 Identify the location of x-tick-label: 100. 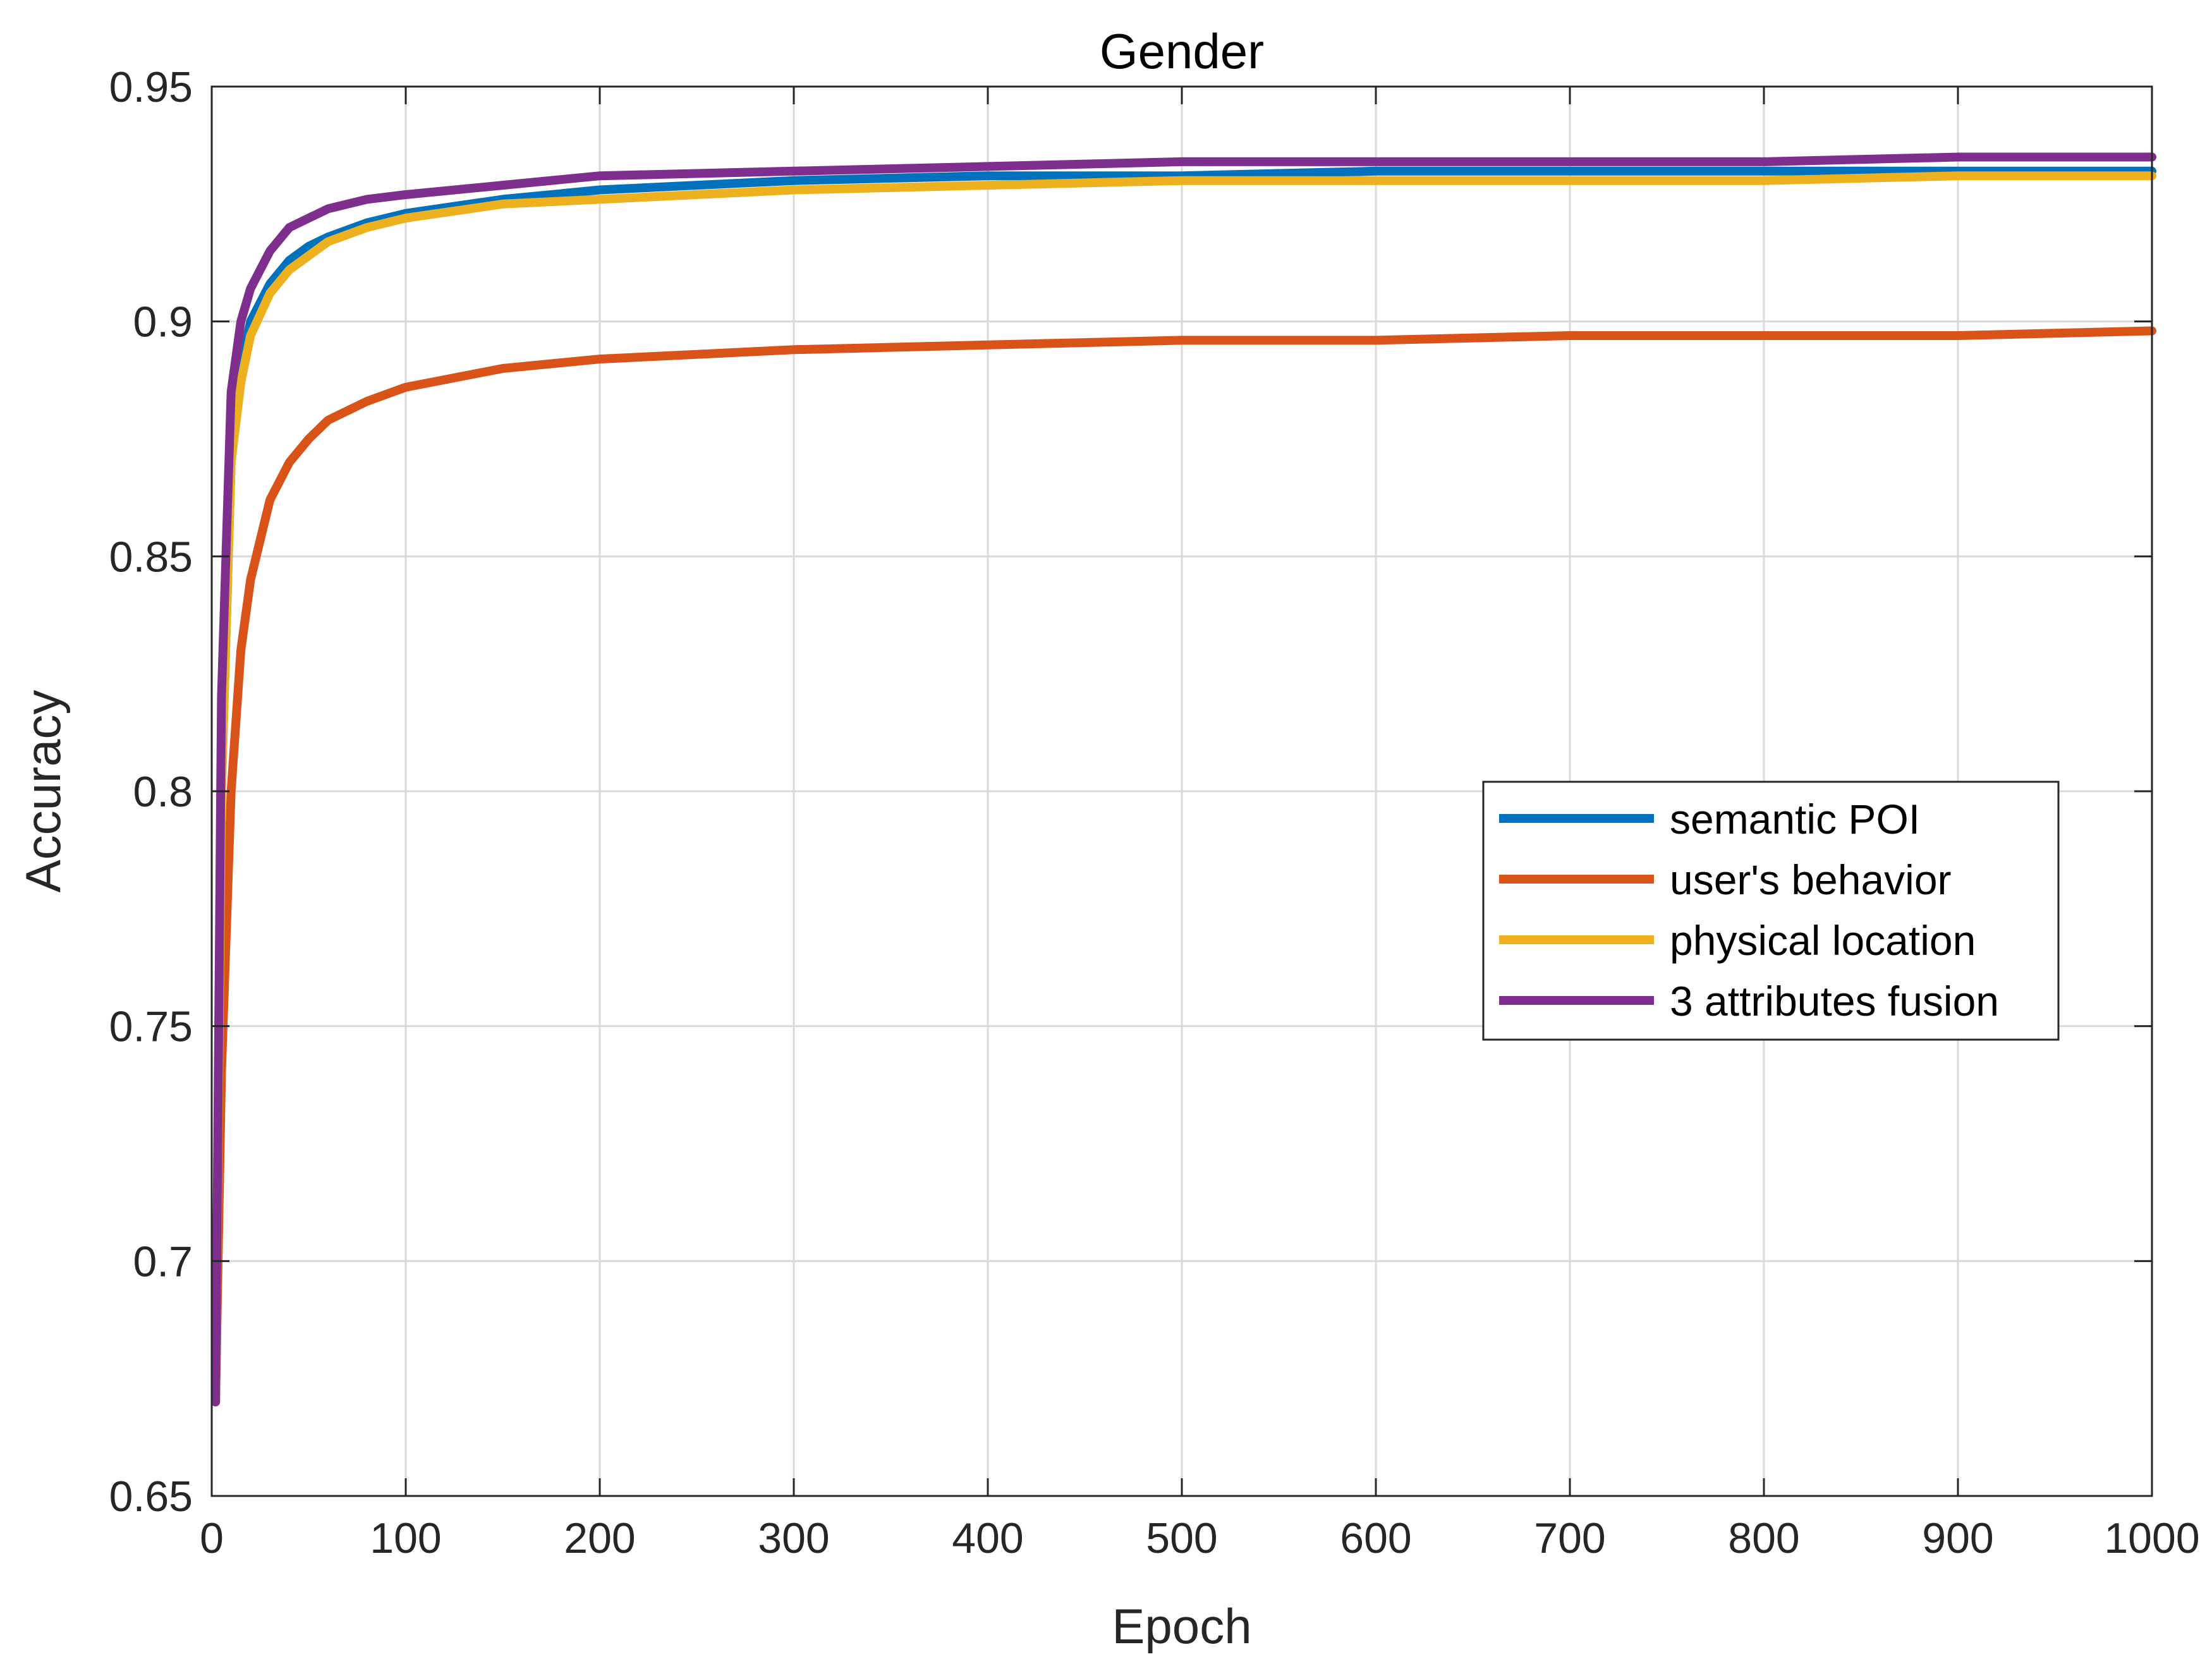
(405, 1538).